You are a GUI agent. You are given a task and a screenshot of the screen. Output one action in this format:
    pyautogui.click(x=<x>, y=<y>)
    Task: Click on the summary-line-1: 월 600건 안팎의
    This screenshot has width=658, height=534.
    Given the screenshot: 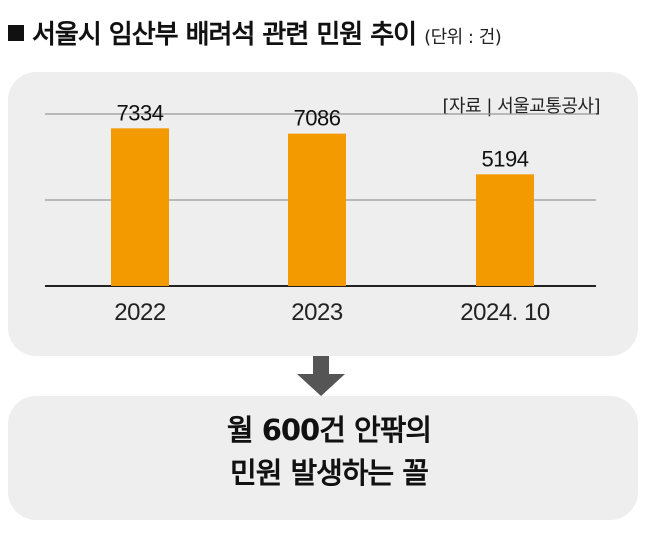 What is the action you would take?
    pyautogui.click(x=329, y=430)
    